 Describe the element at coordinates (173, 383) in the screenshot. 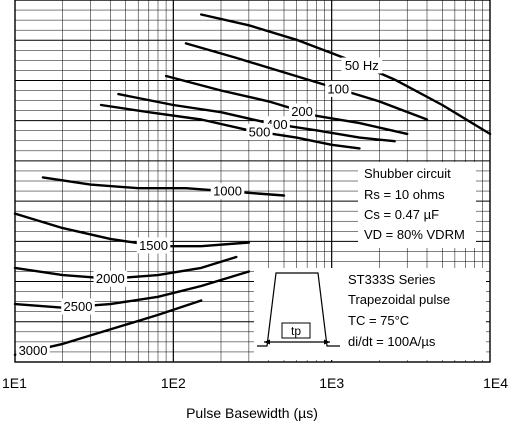

I see `x-tick-label: 1E2` at that location.